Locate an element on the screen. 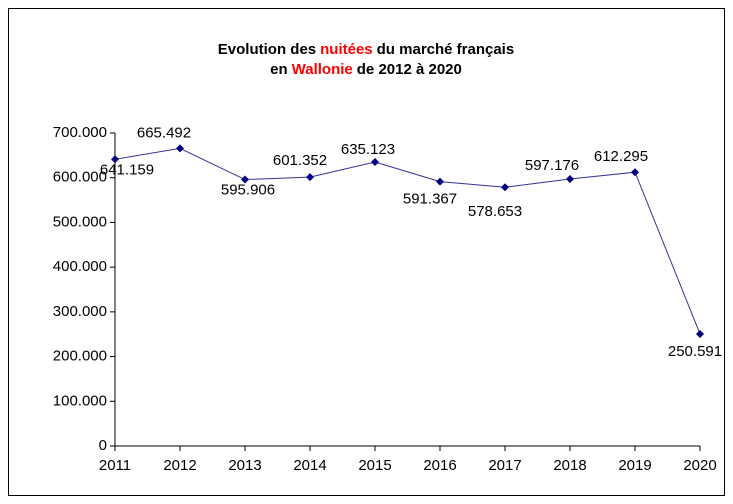  title-segment: nuitées is located at coordinates (346, 49).